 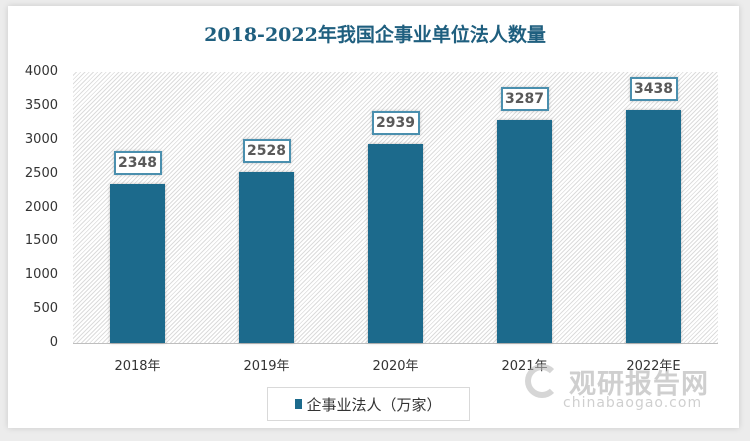 What do you see at coordinates (45, 309) in the screenshot?
I see `y-tick-label: 500` at bounding box center [45, 309].